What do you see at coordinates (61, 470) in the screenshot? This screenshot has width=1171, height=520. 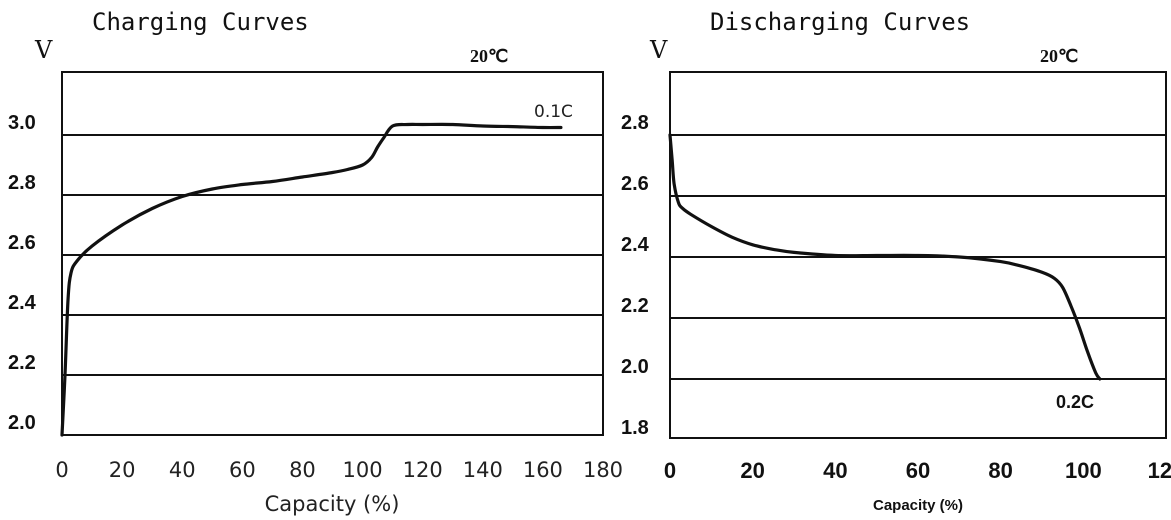 I see `charging-x-tick-label: 0` at bounding box center [61, 470].